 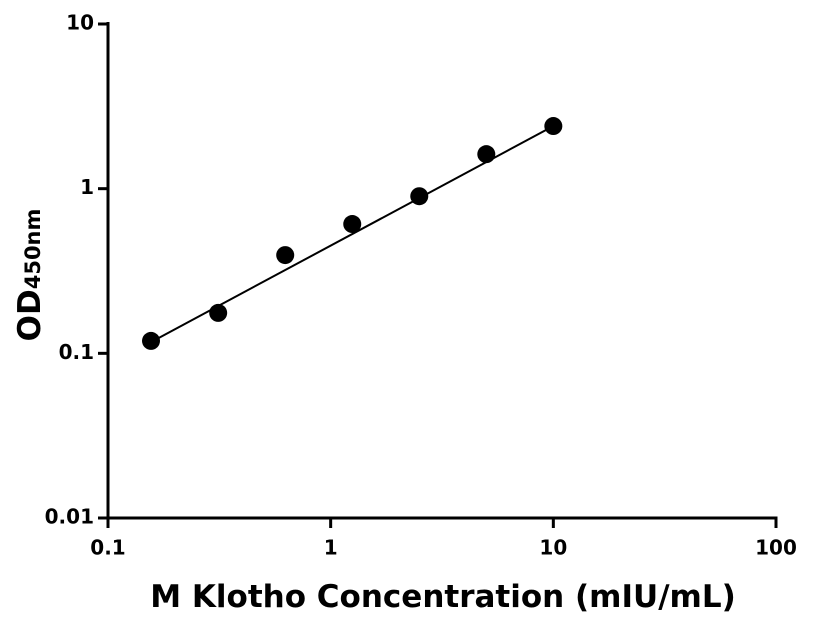 What do you see at coordinates (80, 23) in the screenshot?
I see `y-tick-label: 10` at bounding box center [80, 23].